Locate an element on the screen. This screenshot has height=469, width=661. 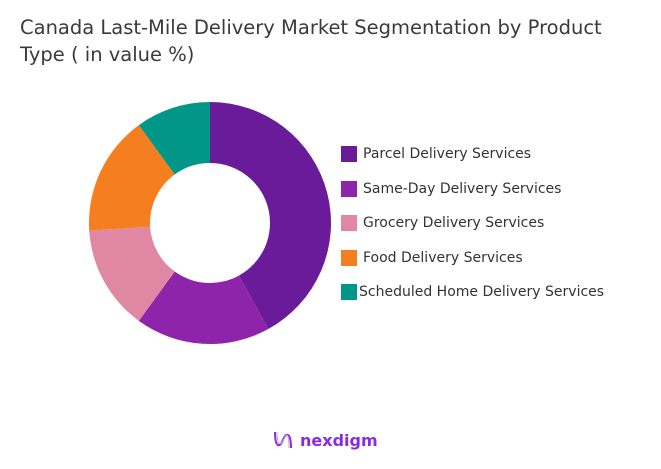
legend-label: Food Delivery Services is located at coordinates (443, 257).